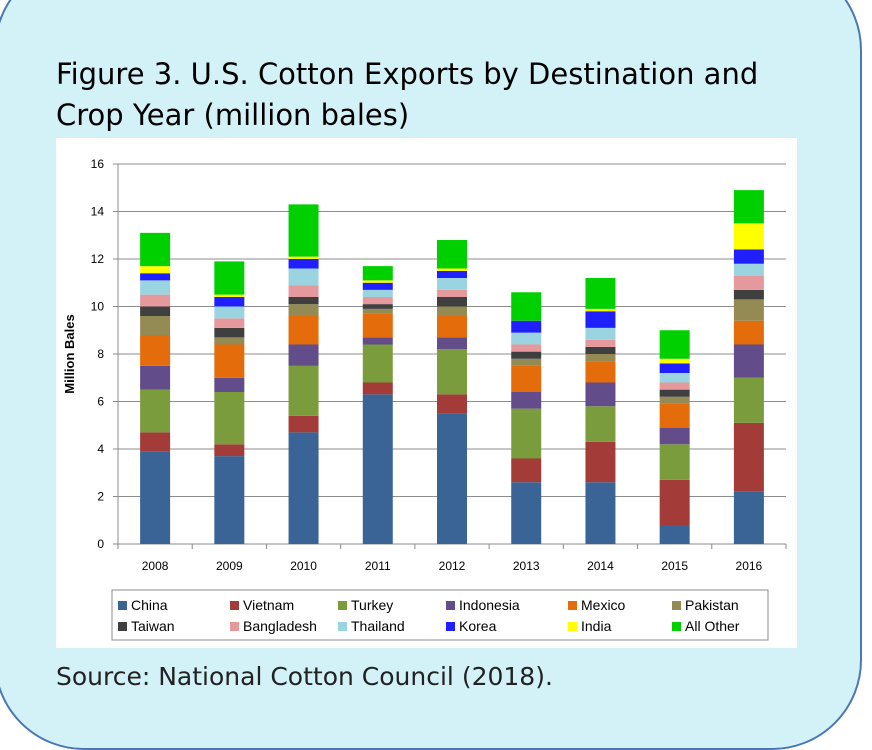 The height and width of the screenshot is (750, 872). I want to click on bar-2009-turkey, so click(229, 418).